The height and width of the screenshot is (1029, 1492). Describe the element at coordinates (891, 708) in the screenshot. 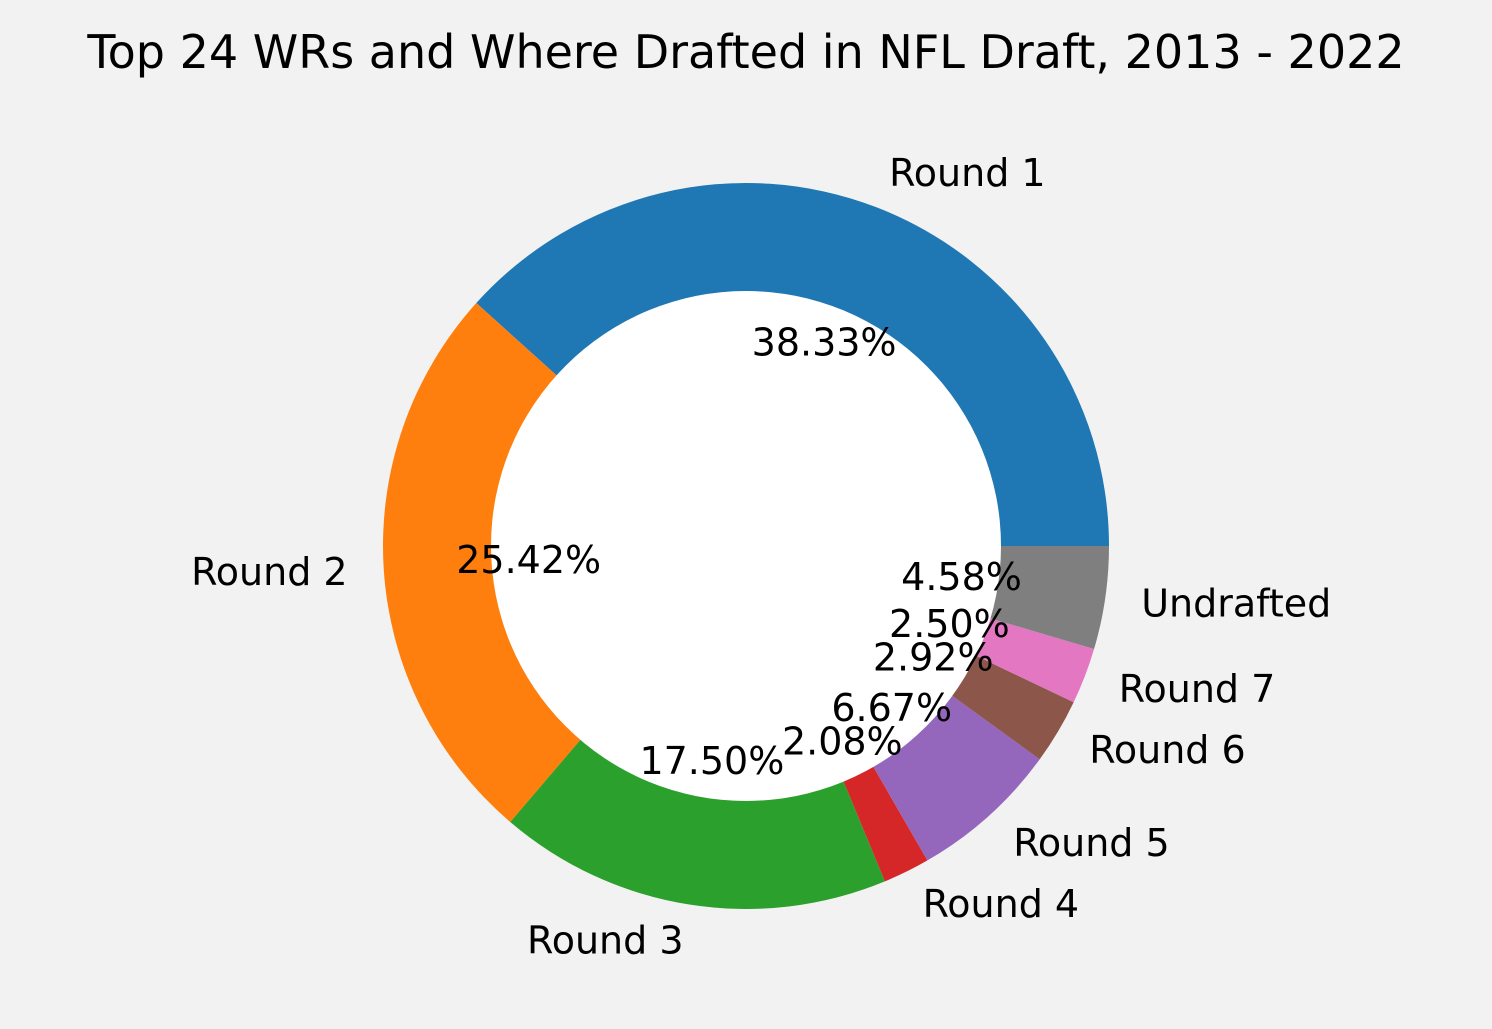

I see `percent-label-round-5: 6.67%` at that location.